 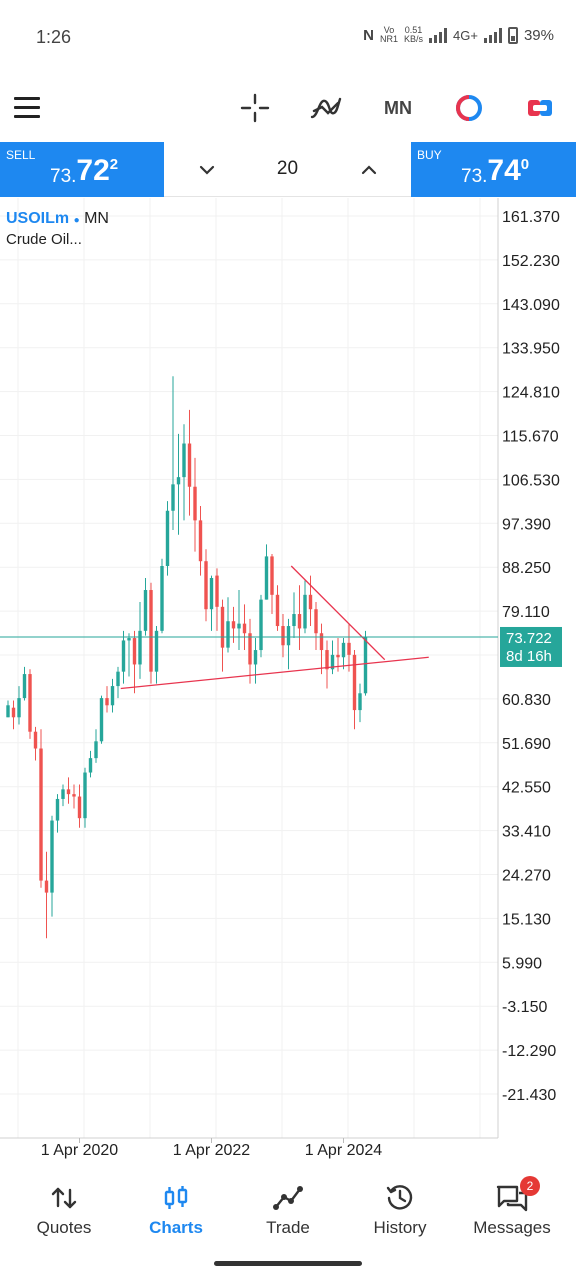 I want to click on nfc-icon: N, so click(x=368, y=35).